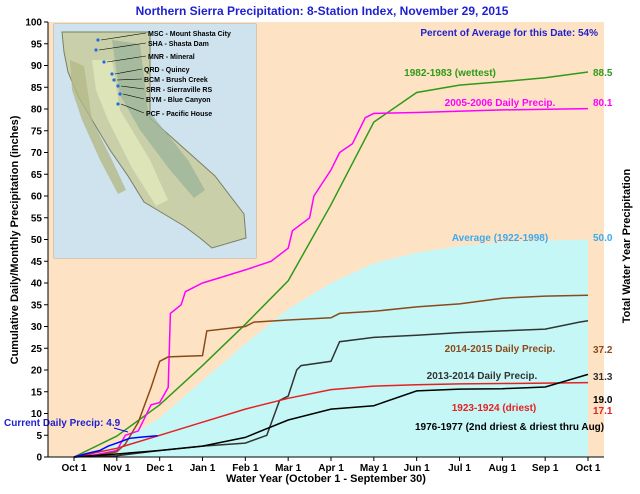 The width and height of the screenshot is (640, 494). I want to click on x-tick-label: Dec 1, so click(159, 468).